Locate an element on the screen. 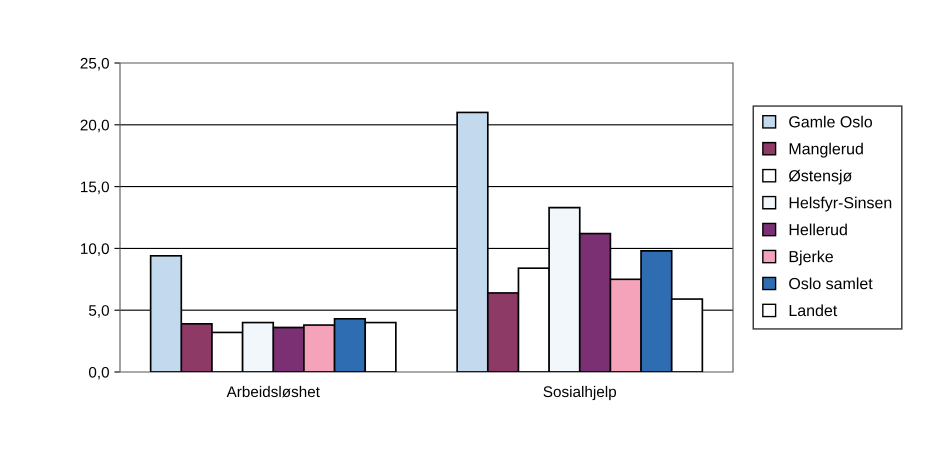 This screenshot has height=450, width=950. legend-label: Gamle Oslo is located at coordinates (830, 122).